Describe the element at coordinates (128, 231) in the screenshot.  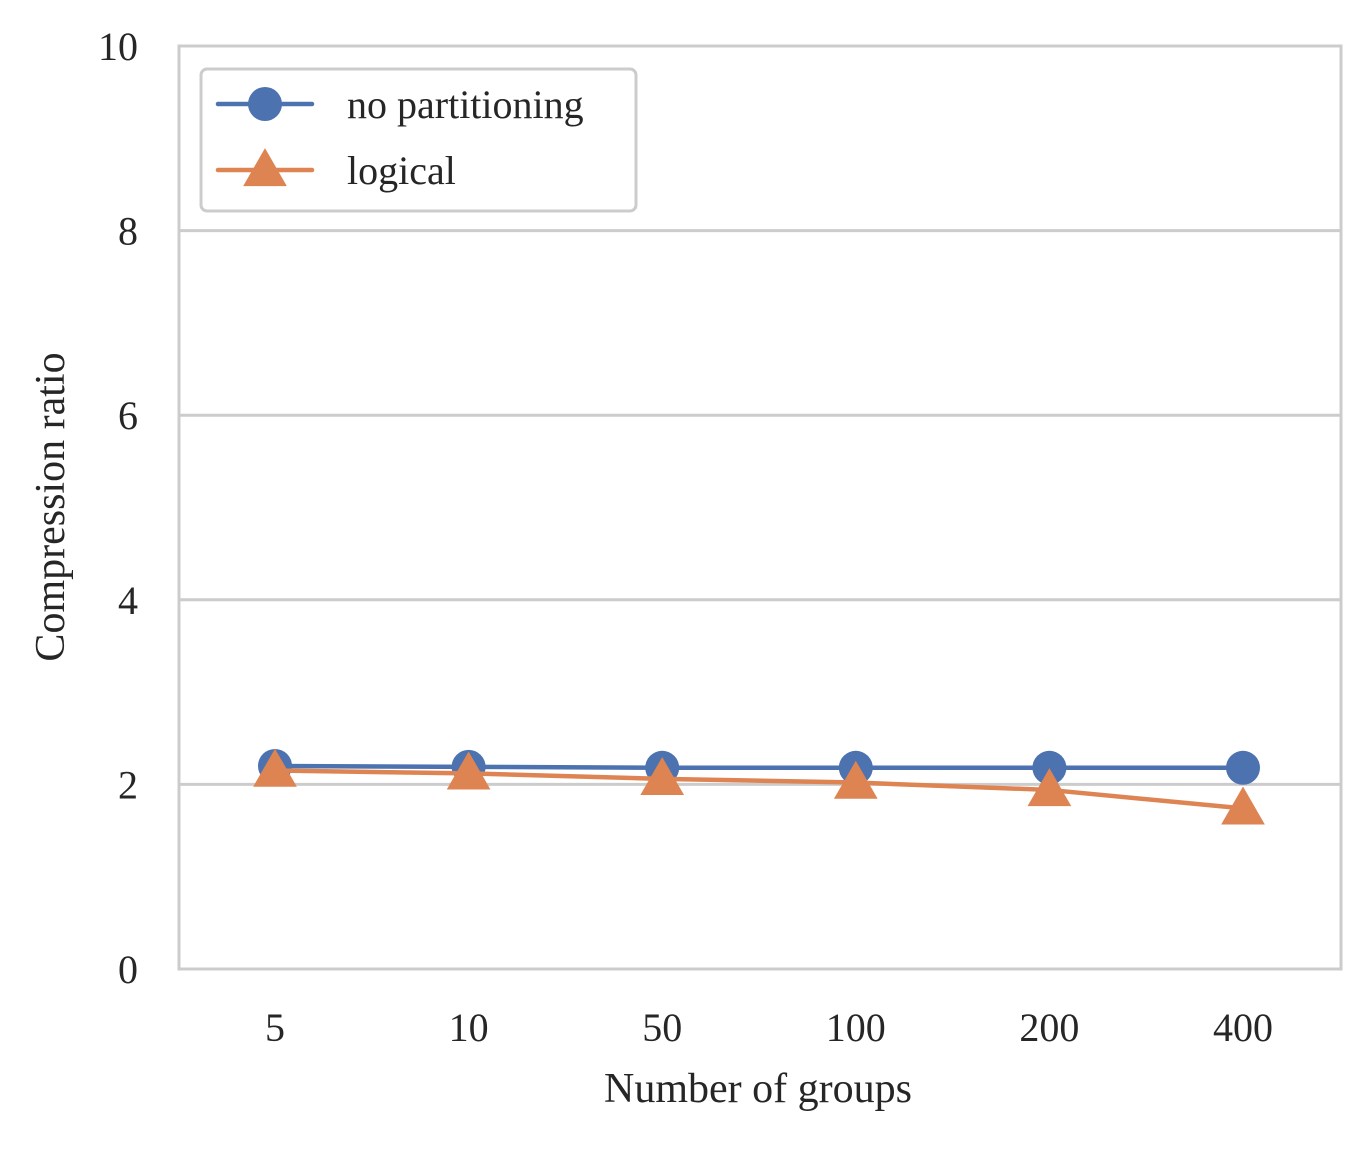
I see `y-tick-label: 8` at that location.